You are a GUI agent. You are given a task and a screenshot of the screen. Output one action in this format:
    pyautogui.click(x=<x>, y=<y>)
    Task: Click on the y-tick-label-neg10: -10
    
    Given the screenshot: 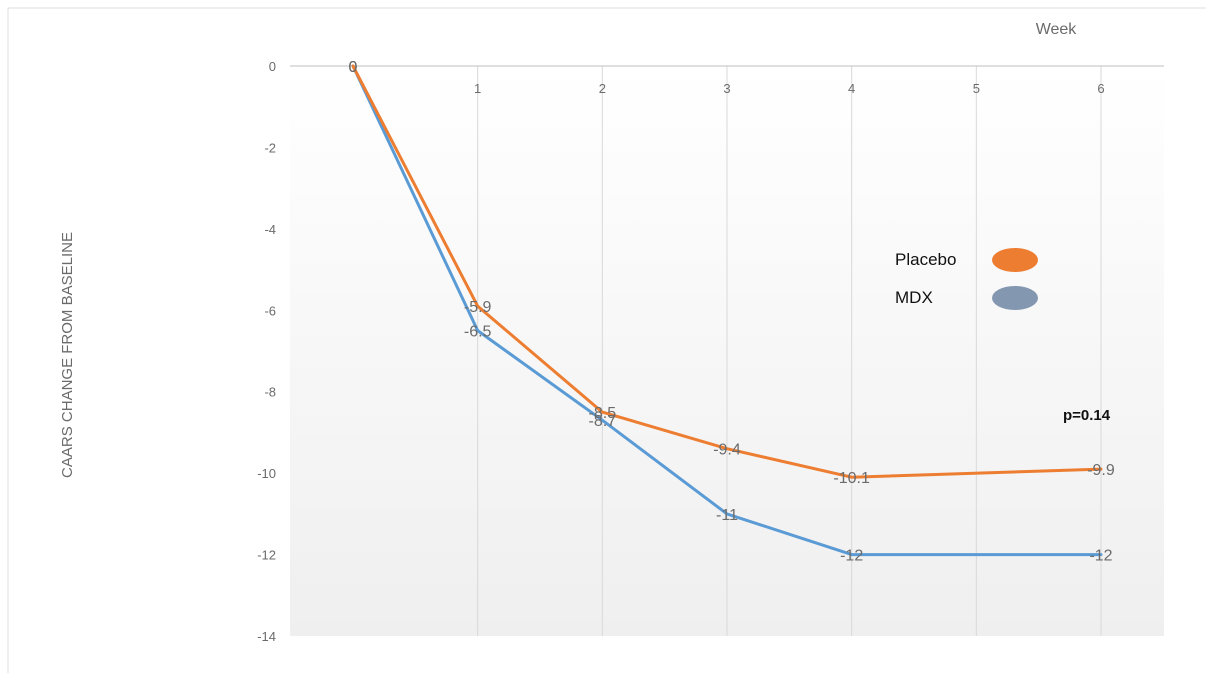 What is the action you would take?
    pyautogui.click(x=266, y=473)
    